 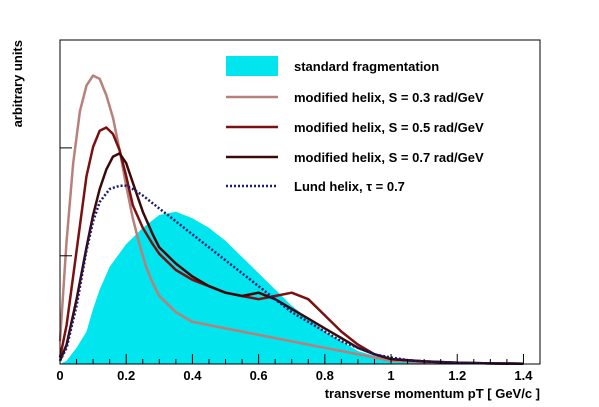 I want to click on x-tick-label: 0.8, so click(x=325, y=375).